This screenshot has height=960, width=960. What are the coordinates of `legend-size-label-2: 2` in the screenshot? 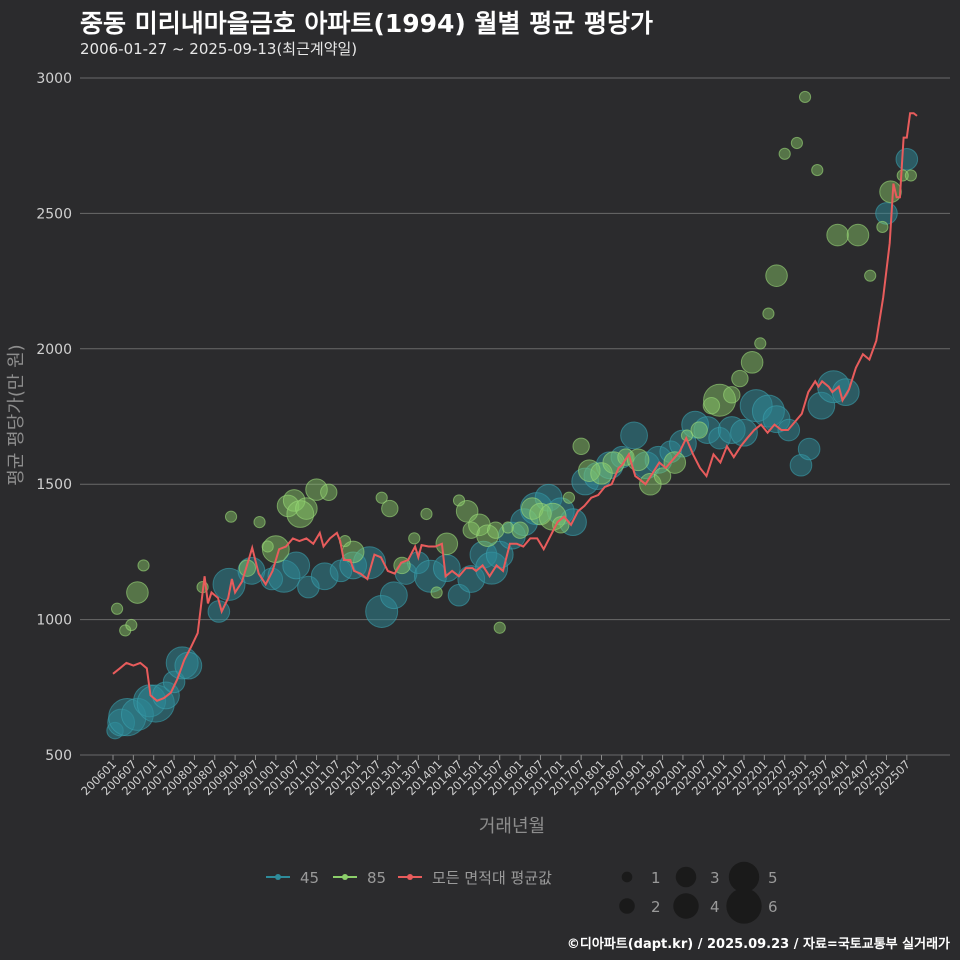 It's located at (656, 907).